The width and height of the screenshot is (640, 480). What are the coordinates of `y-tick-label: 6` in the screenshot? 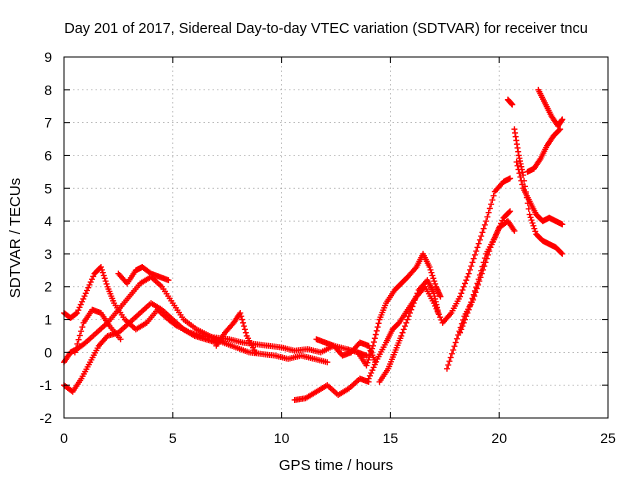 It's located at (48, 155).